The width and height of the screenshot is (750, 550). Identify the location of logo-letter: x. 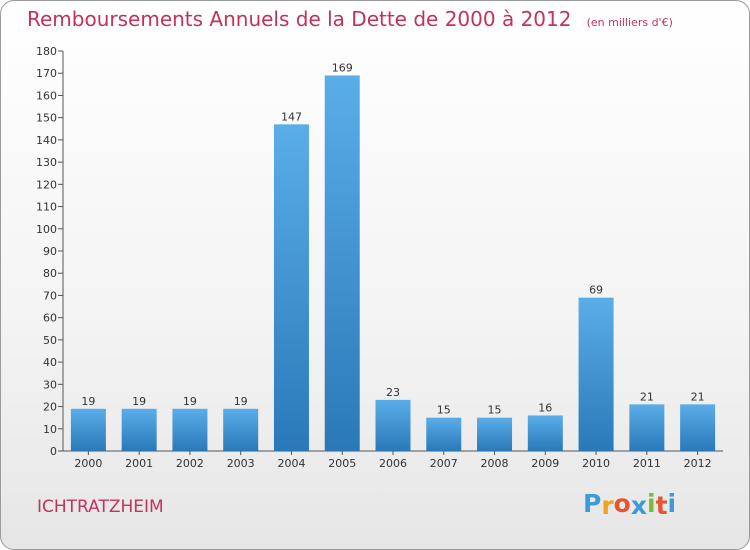
(638, 505).